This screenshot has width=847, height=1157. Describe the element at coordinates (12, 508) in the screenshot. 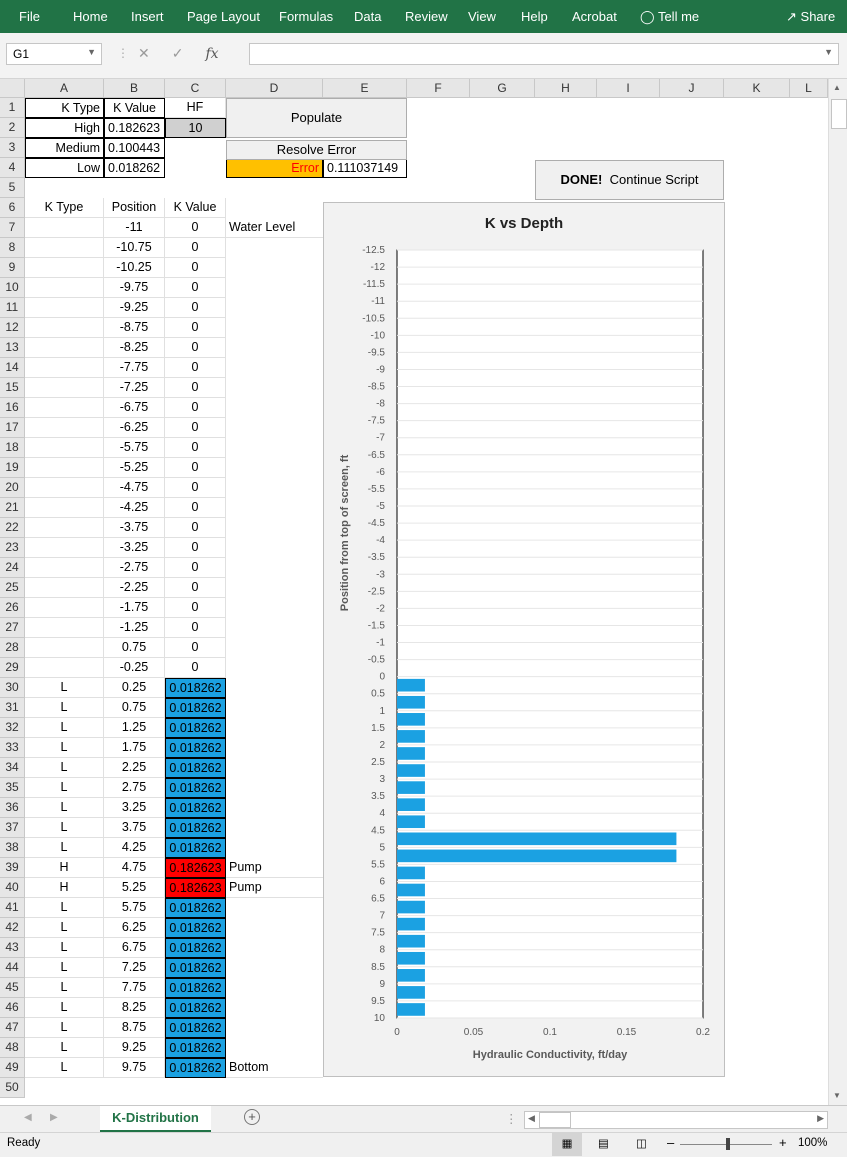

I see `row-header: 21` at that location.